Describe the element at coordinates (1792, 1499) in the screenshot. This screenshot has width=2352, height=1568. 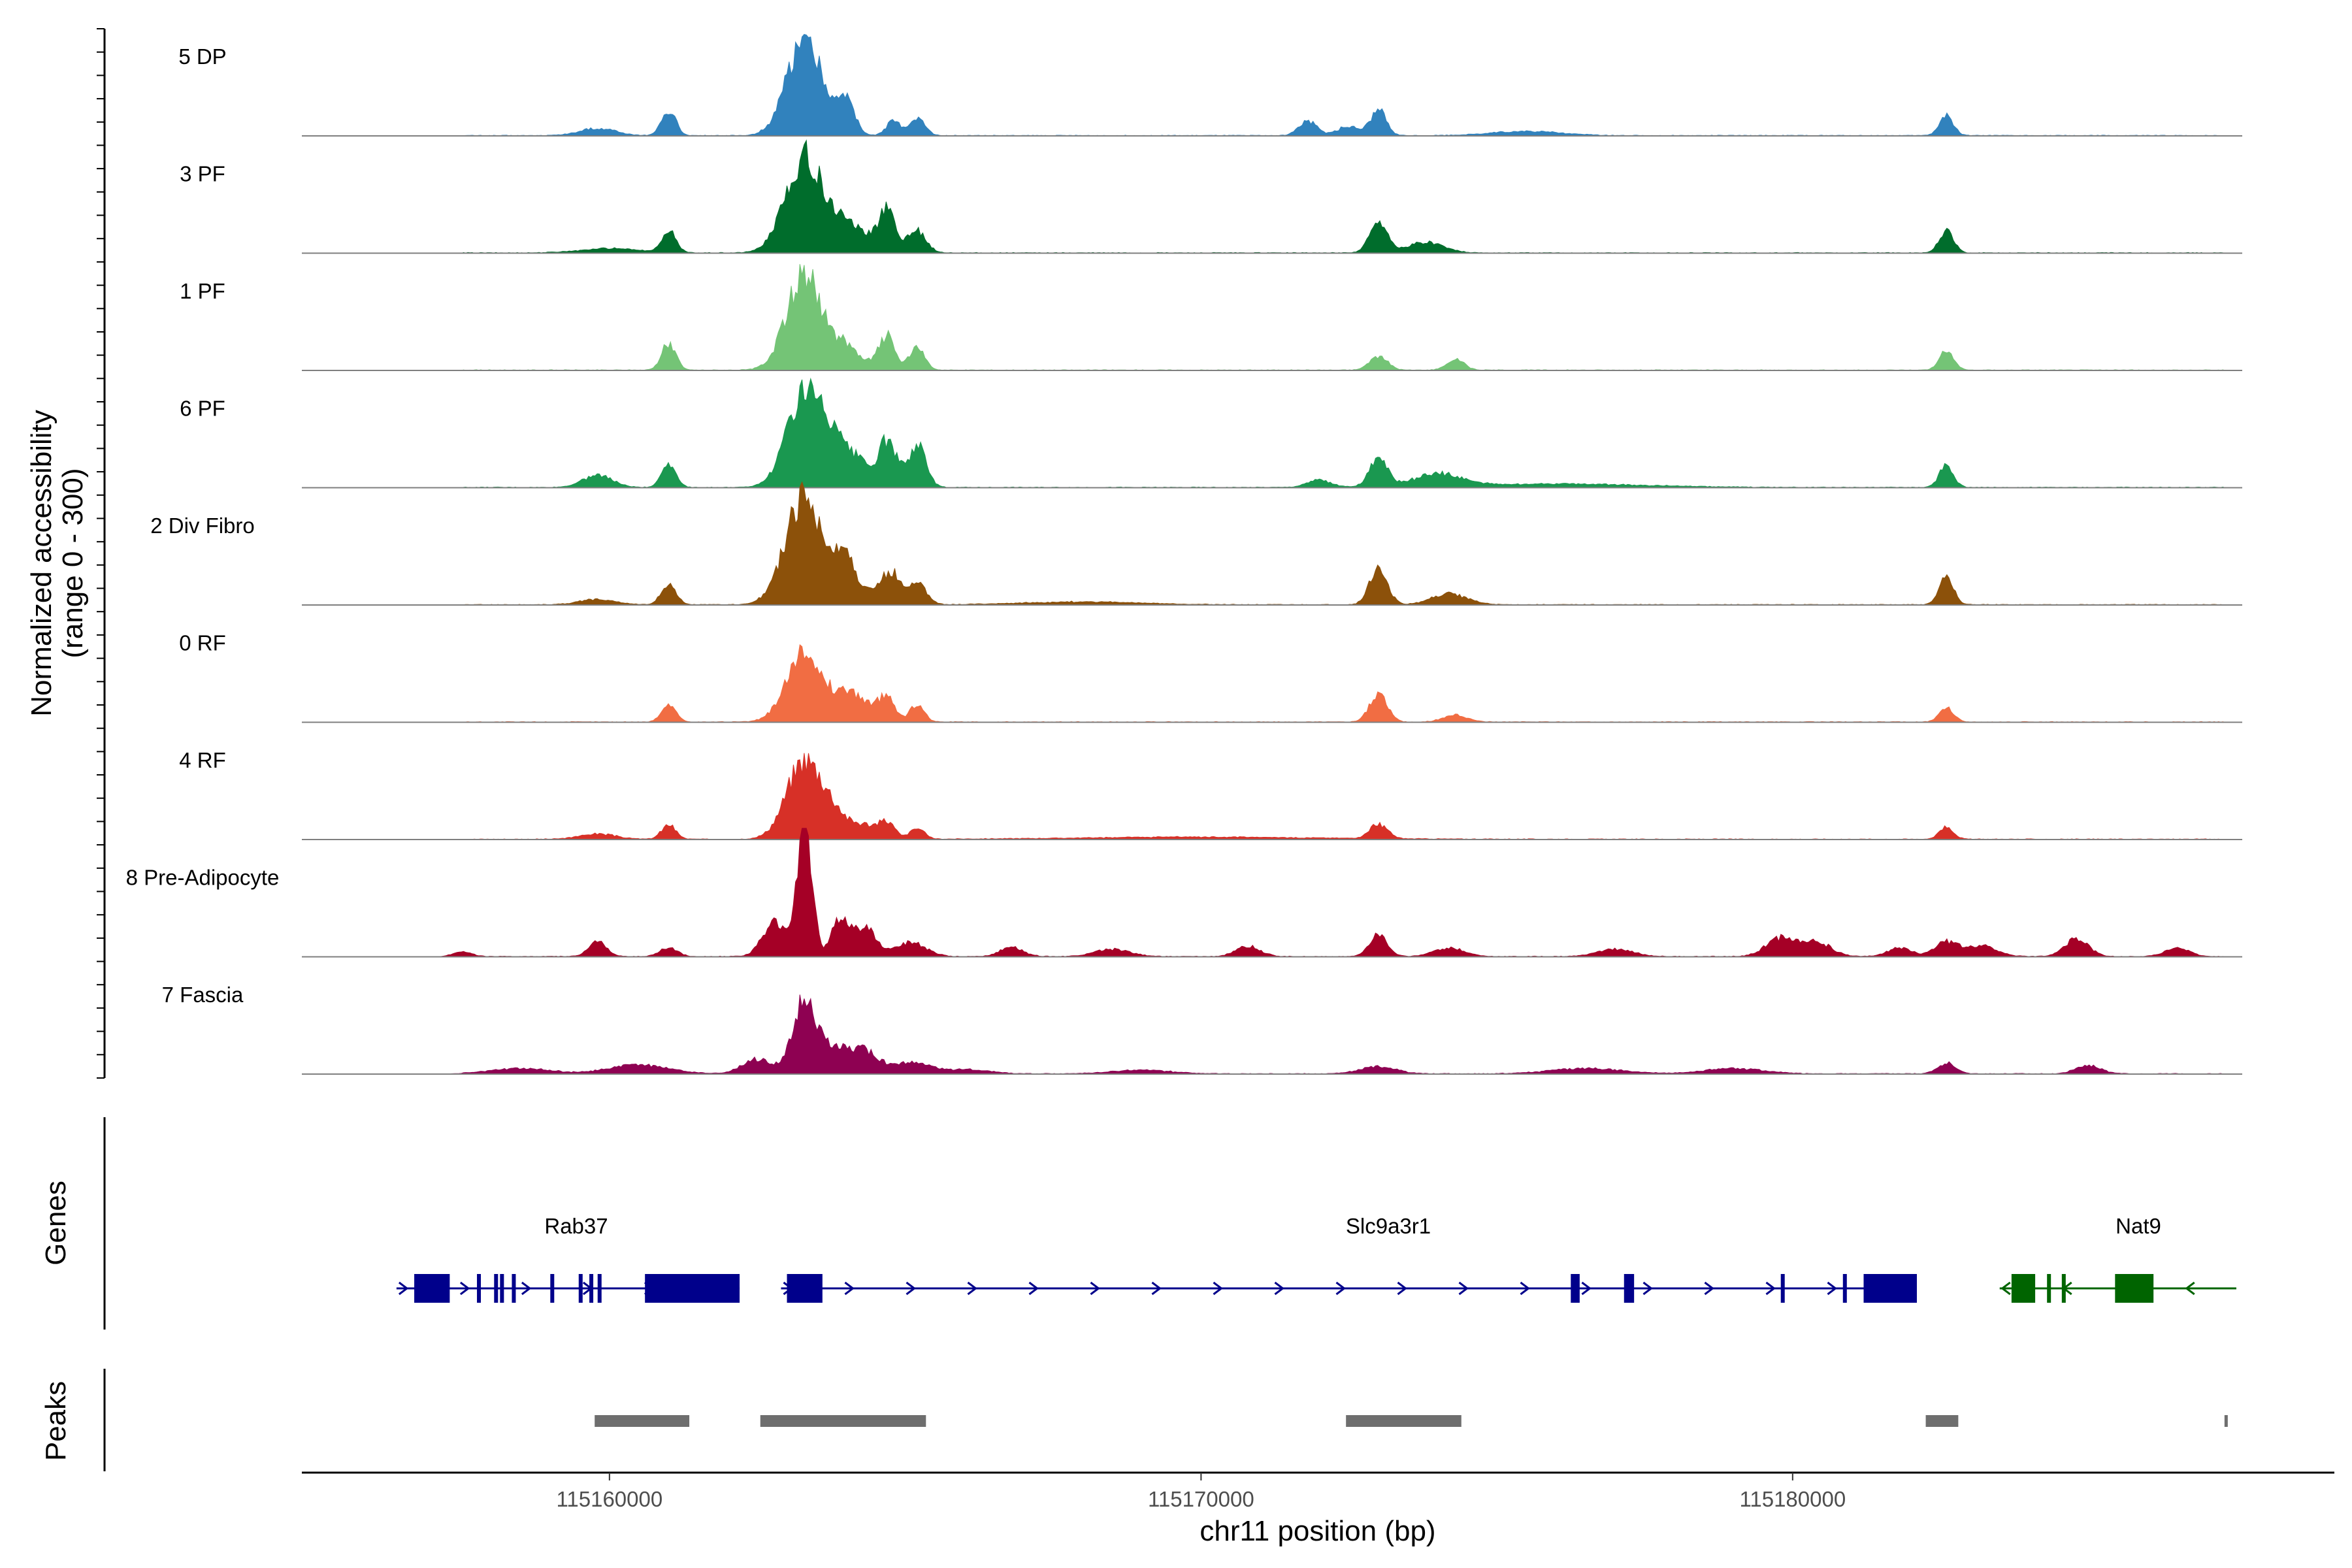
I see `x-tick-label: 115180000` at that location.